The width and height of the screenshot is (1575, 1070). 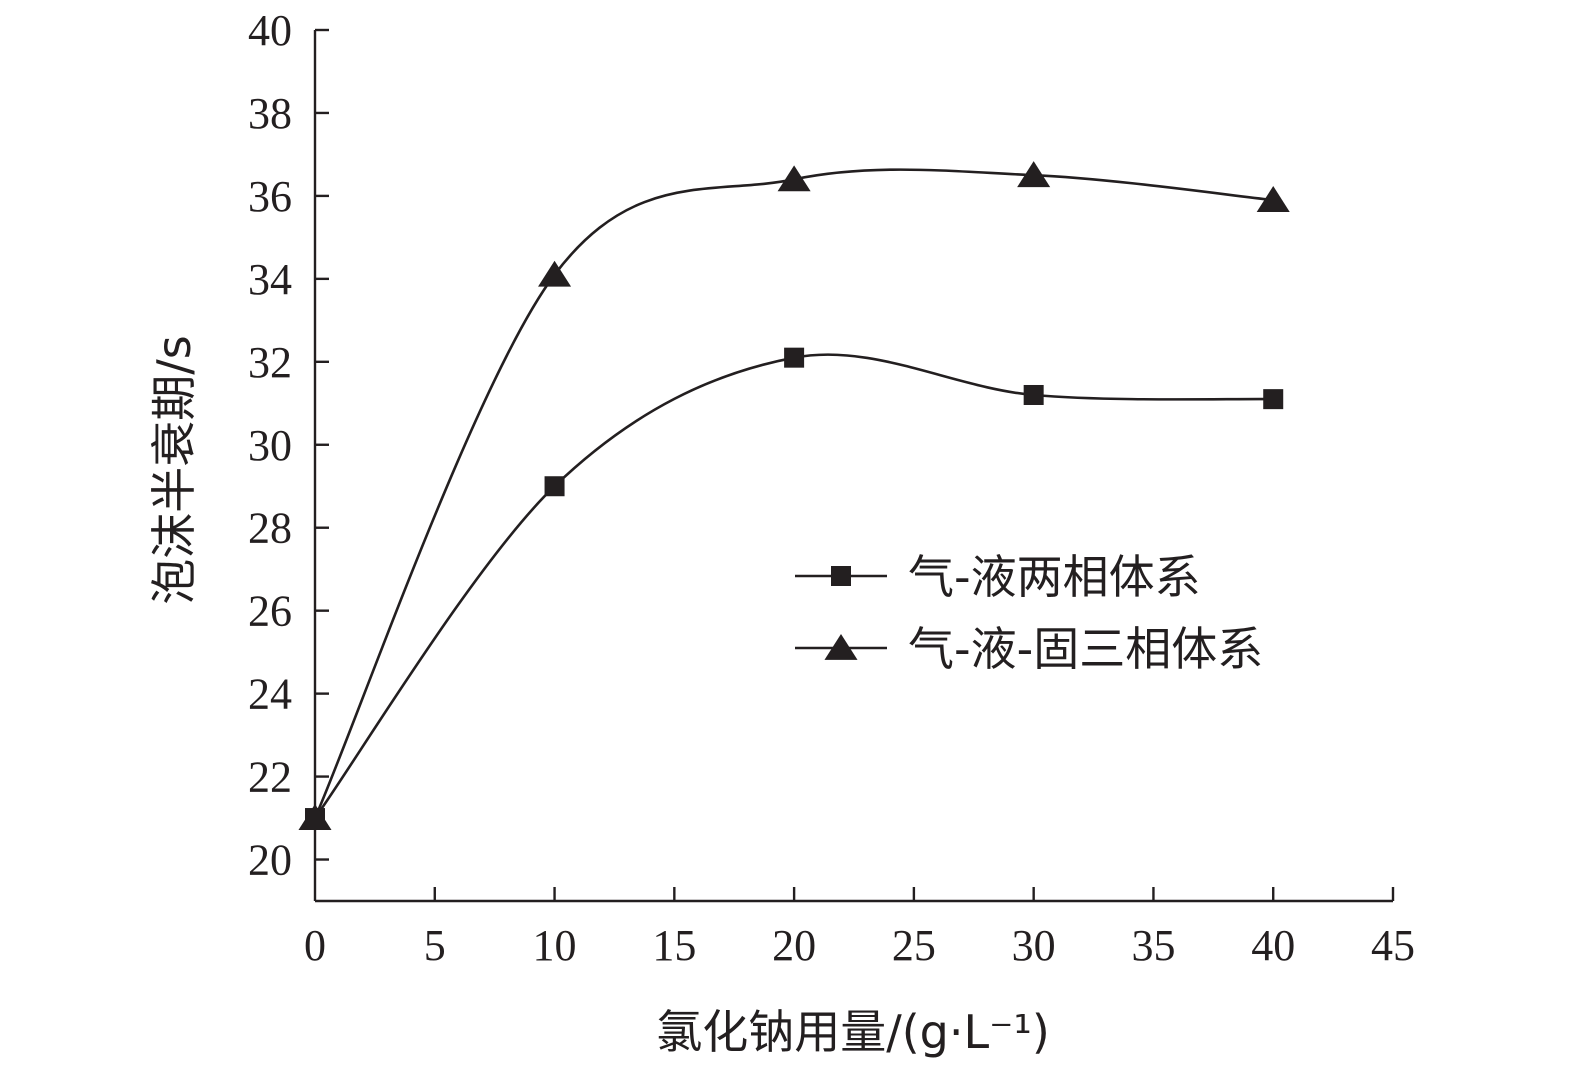 I want to click on x-tick-label: 25, so click(x=914, y=945).